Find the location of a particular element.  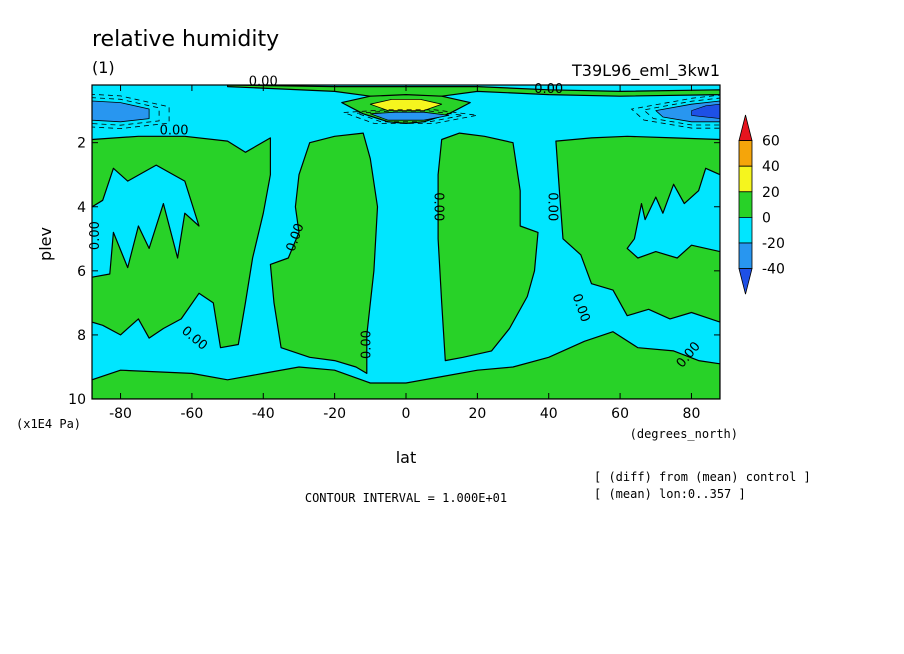

x-tick-label: 0 is located at coordinates (406, 414).